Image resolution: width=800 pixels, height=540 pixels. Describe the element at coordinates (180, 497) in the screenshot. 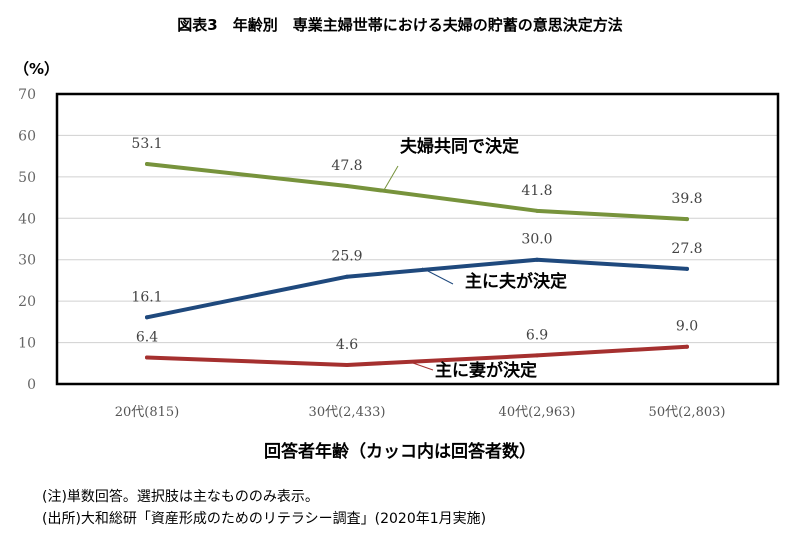

I see `footnote: (注)単数回答。選択肢は主なもののみ表示。` at that location.